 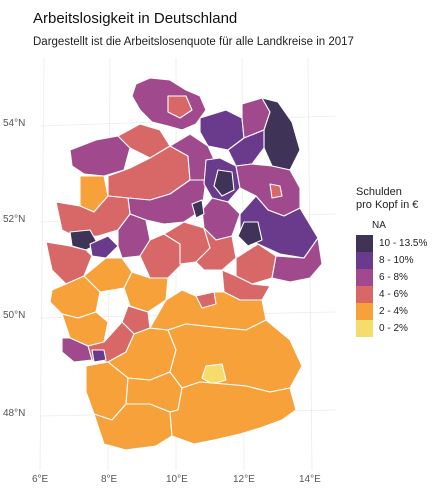 I want to click on legend-item: 4 - 6%, so click(x=391, y=294).